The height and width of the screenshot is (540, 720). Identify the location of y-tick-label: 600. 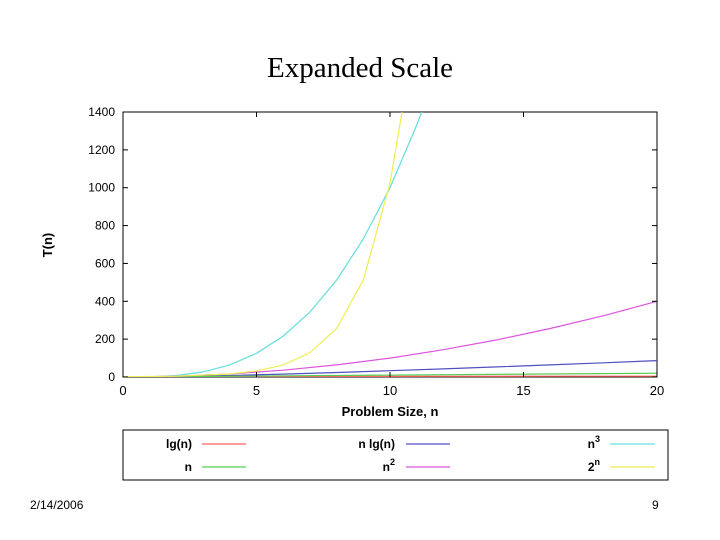
(105, 263).